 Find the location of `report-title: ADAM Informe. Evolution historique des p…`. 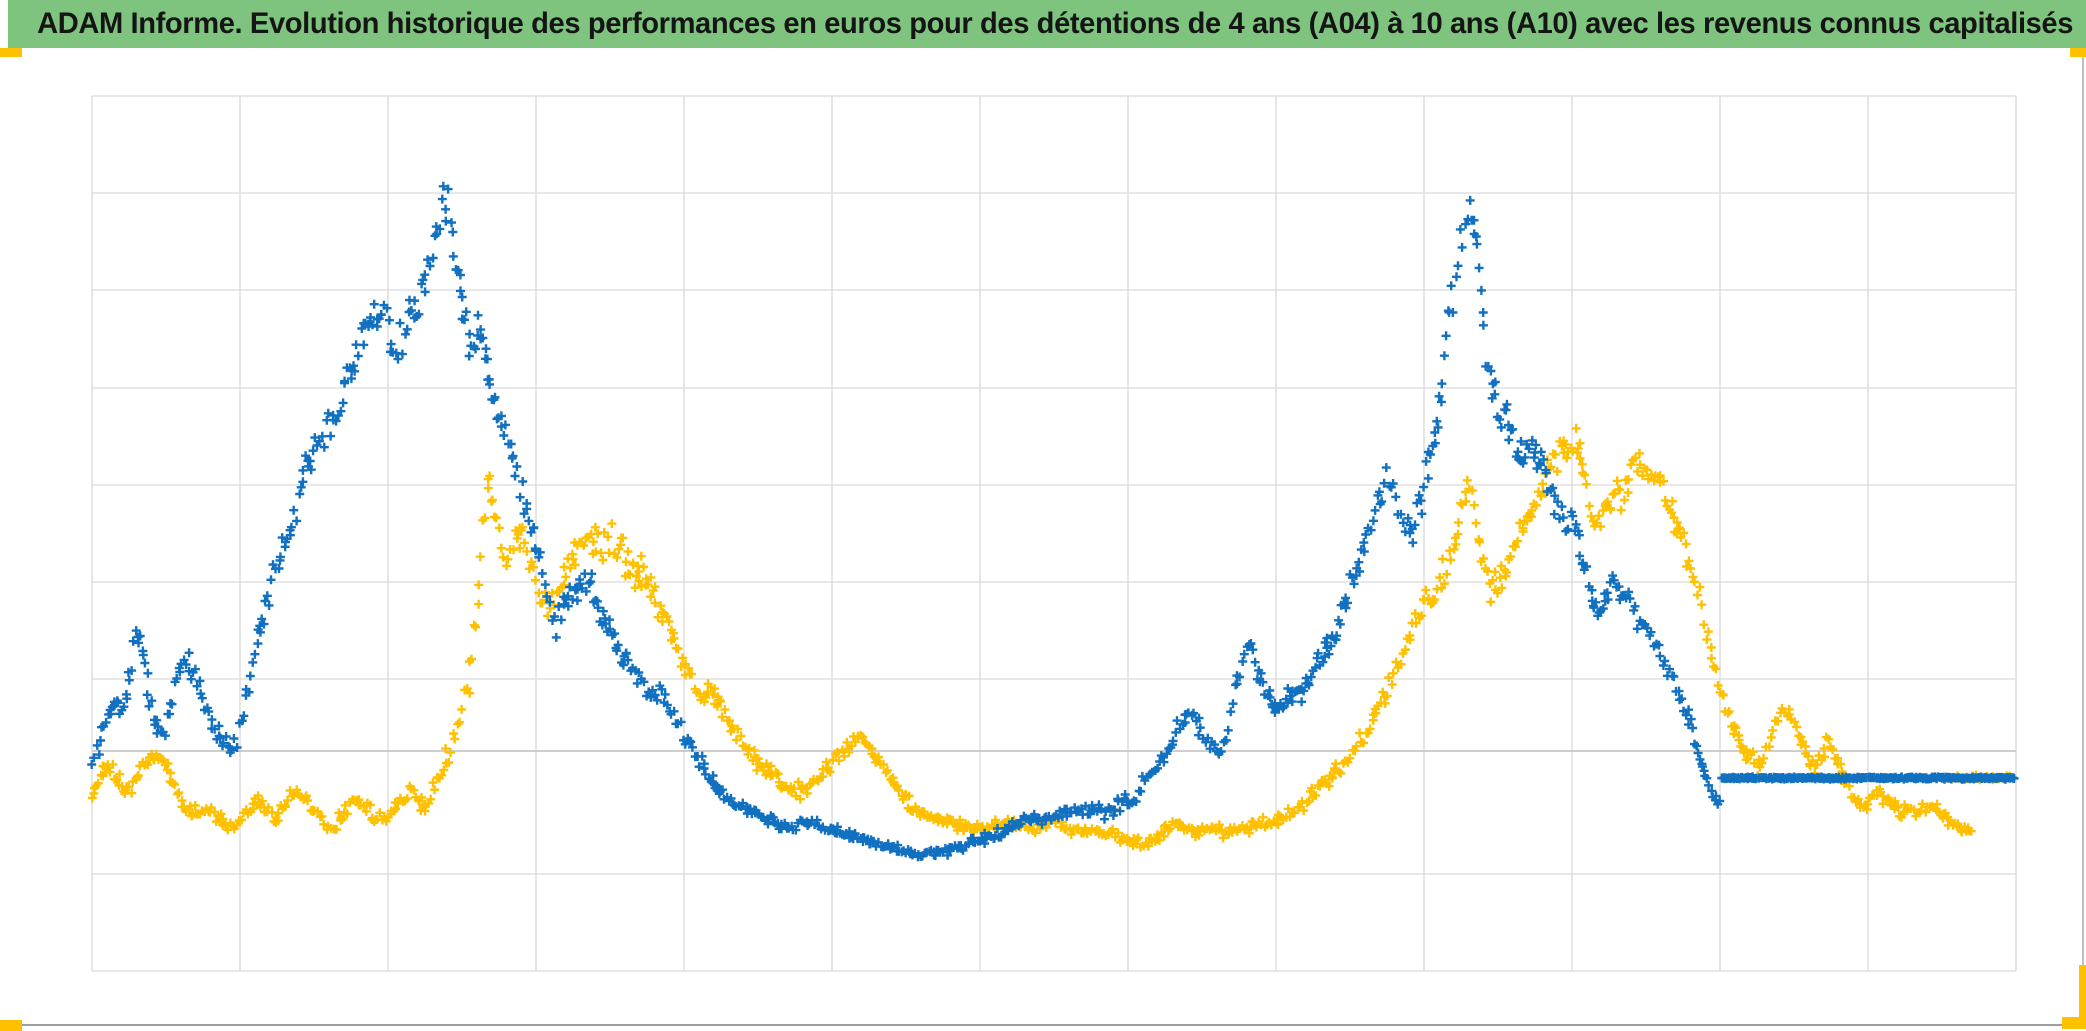

report-title: ADAM Informe. Evolution historique des p… is located at coordinates (1055, 23).